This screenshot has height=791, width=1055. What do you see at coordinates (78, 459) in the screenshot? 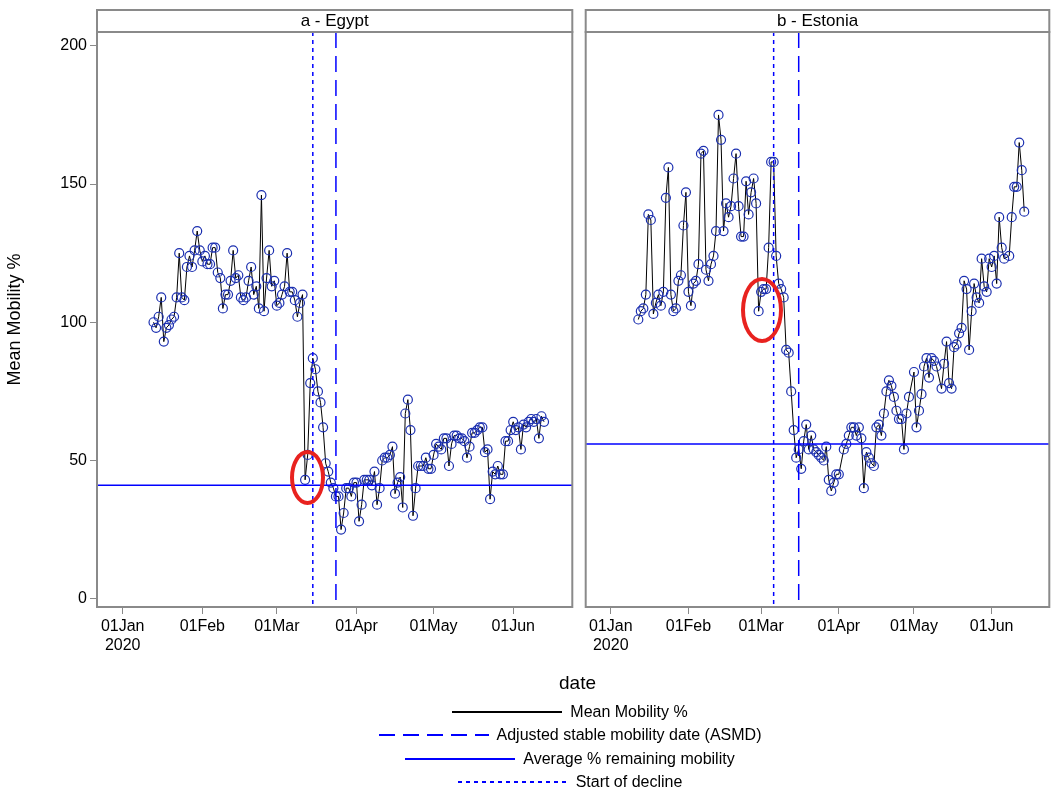
I see `y-tick-label: 50` at bounding box center [78, 459].